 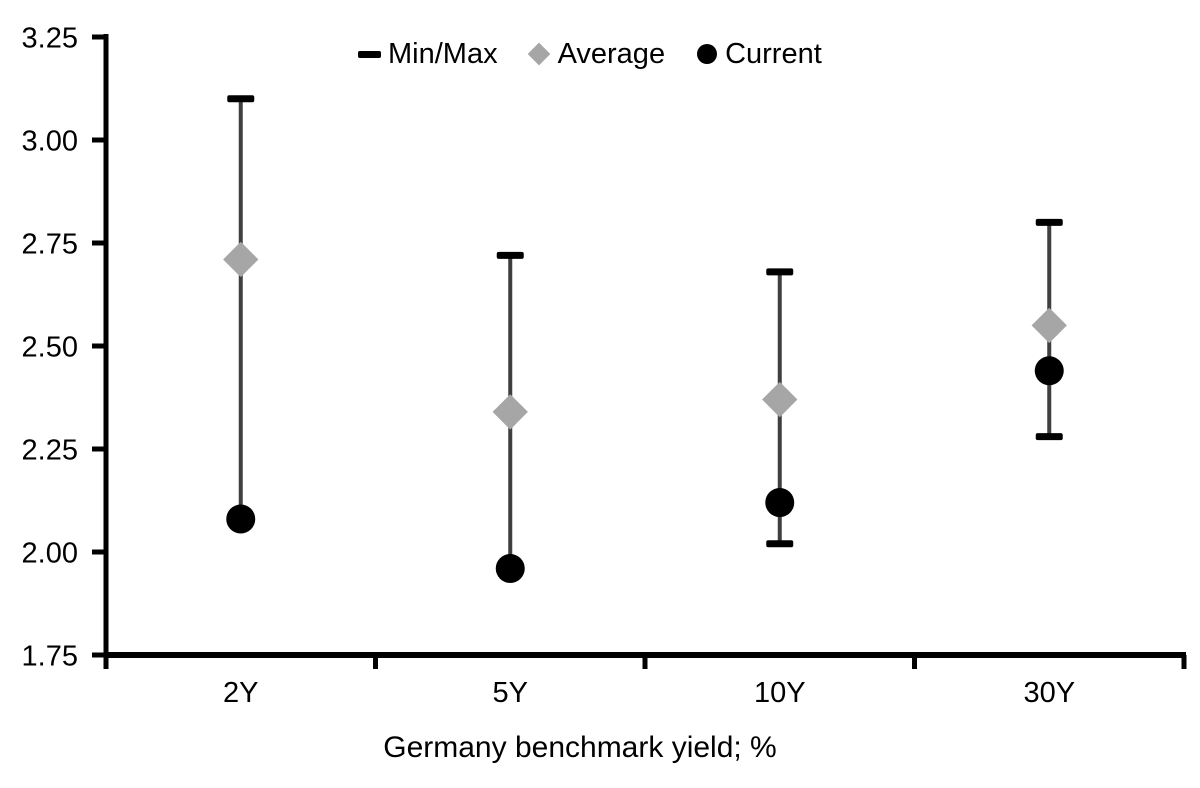 I want to click on max-cap-5Y, so click(x=510, y=255).